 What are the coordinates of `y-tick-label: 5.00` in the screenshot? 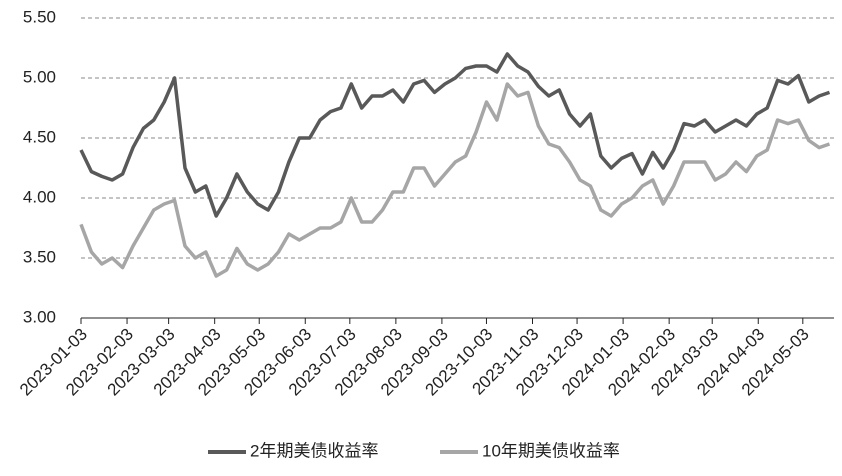 It's located at (39, 76).